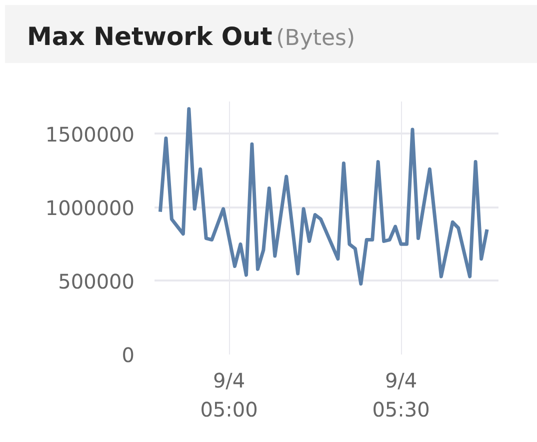 This screenshot has width=537, height=442. What do you see at coordinates (229, 395) in the screenshot?
I see `x-tick-label: 9/4 05:00` at bounding box center [229, 395].